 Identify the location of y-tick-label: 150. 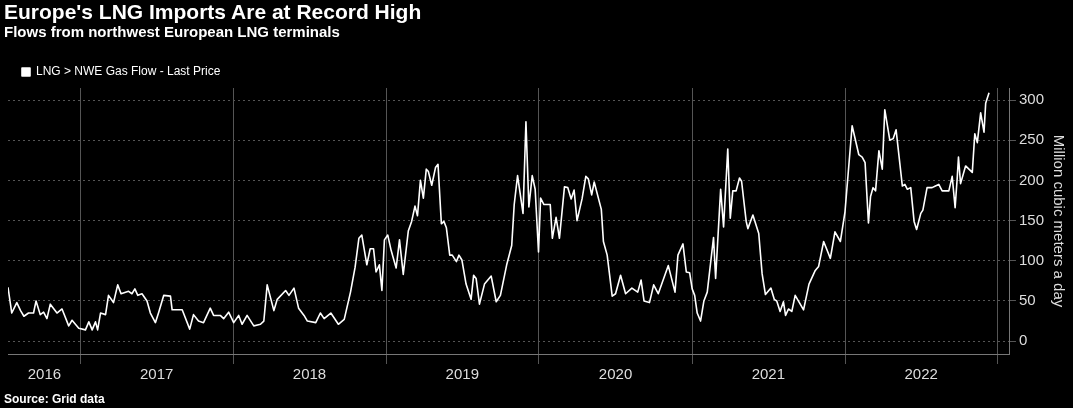
(1031, 219).